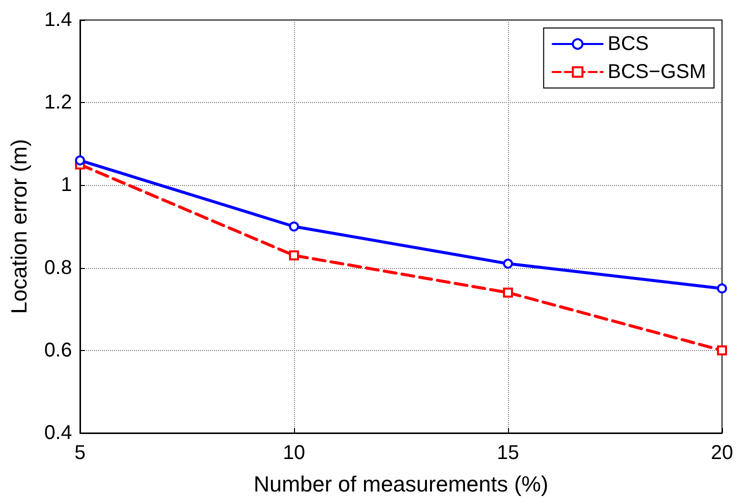 The image size is (741, 504). I want to click on y-tick-label: 0.8, so click(58, 267).